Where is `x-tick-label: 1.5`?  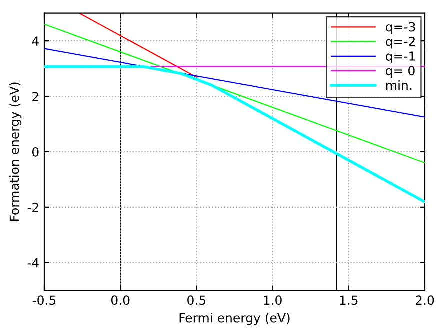 x-tick-label: 1.5 is located at coordinates (349, 301).